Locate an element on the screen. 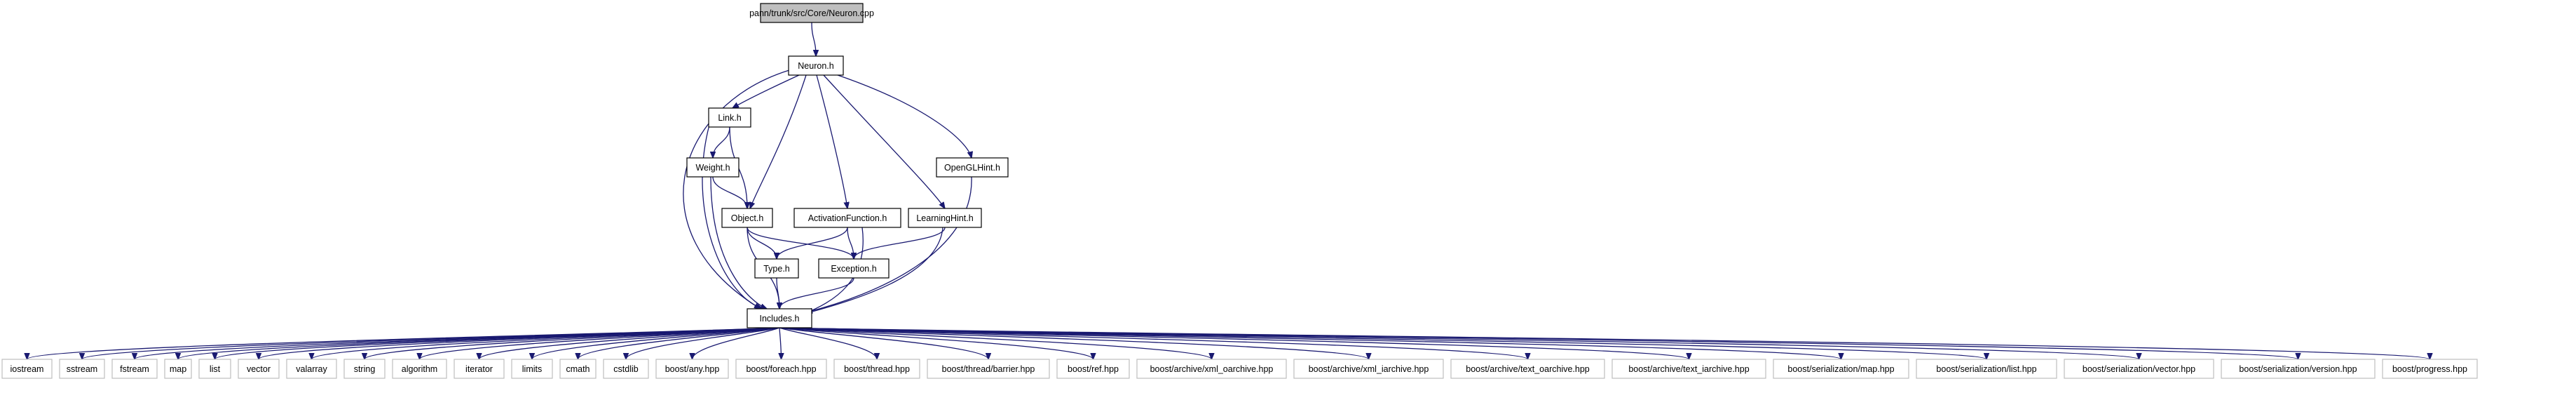  graph-node-type-h: Type.h is located at coordinates (776, 268).